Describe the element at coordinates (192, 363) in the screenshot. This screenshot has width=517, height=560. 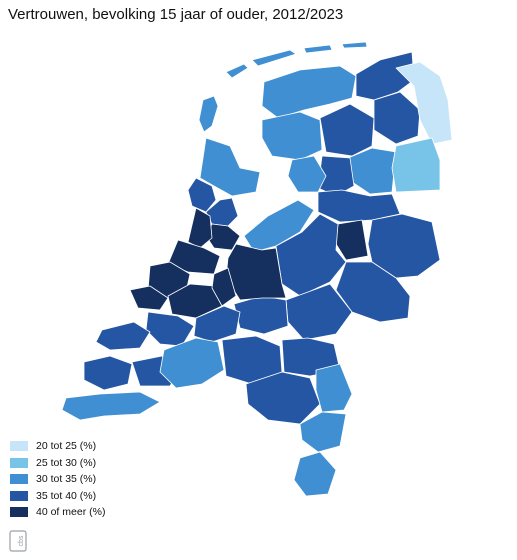
I see `region-west-noord-brabant` at that location.